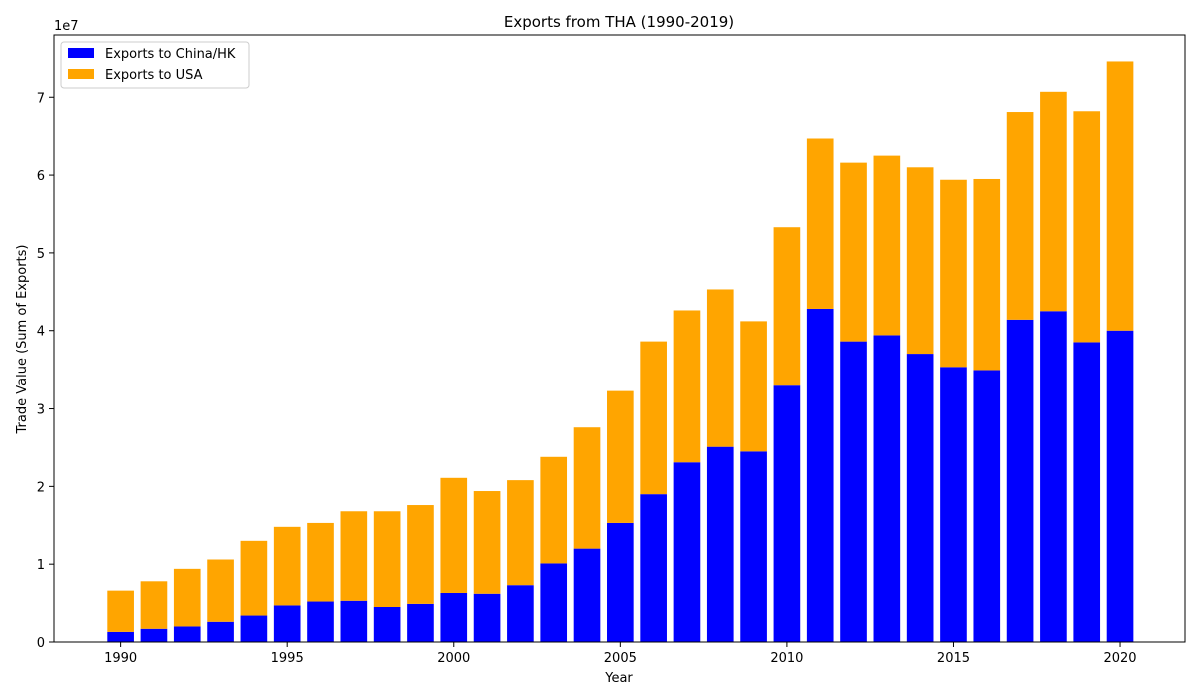 The height and width of the screenshot is (700, 1200). What do you see at coordinates (120, 636) in the screenshot?
I see `bar-series0-1990` at bounding box center [120, 636].